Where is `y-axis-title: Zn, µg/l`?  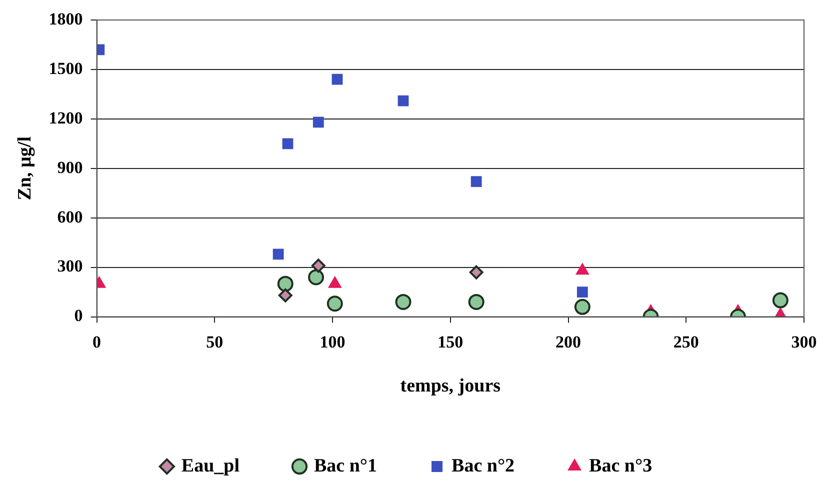
y-axis-title: Zn, µg/l is located at coordinates (25, 168).